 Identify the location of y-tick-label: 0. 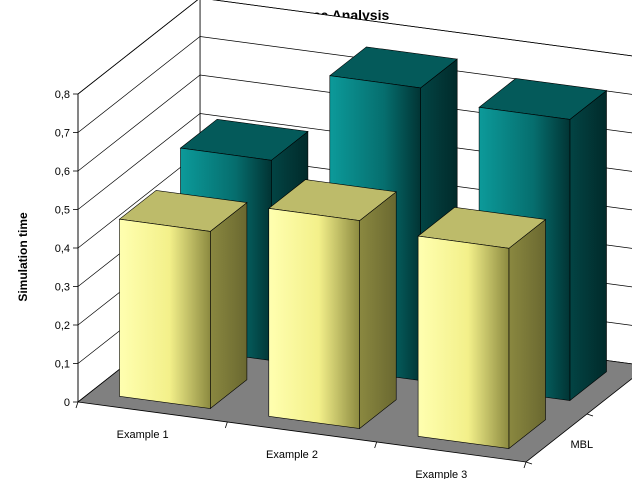
(67, 403).